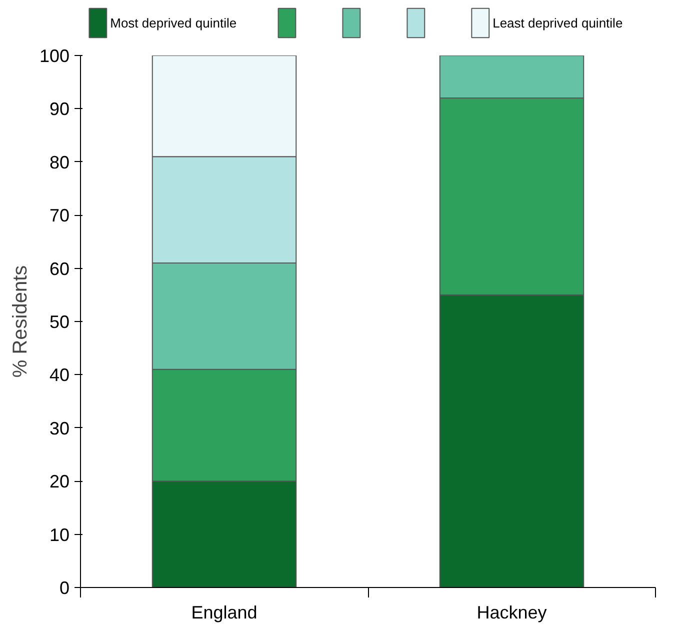 The width and height of the screenshot is (673, 636). I want to click on y-tick-label: 60, so click(59, 268).